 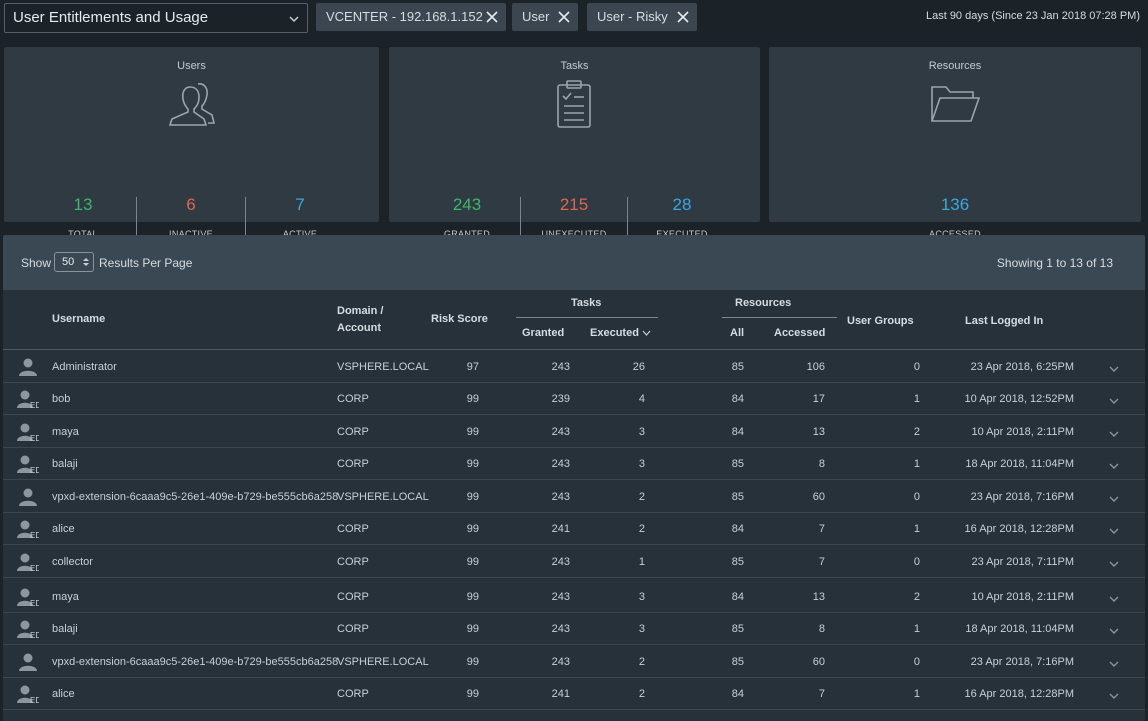 I want to click on stat-label: ACCESSED, so click(x=955, y=234).